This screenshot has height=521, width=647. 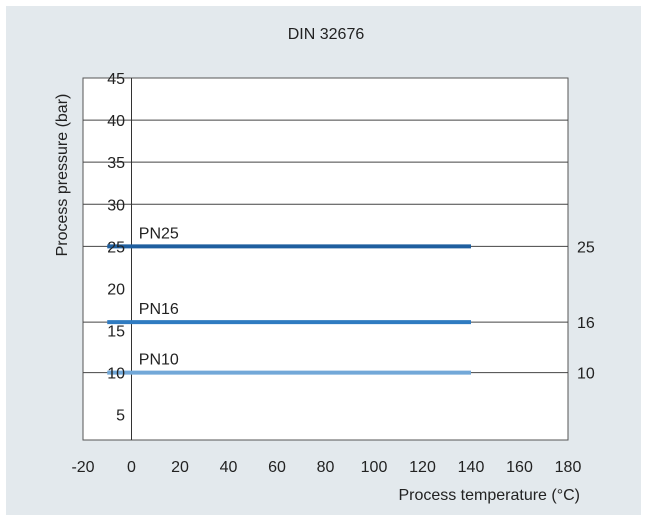 I want to click on x-tick-label: 60, so click(x=277, y=467).